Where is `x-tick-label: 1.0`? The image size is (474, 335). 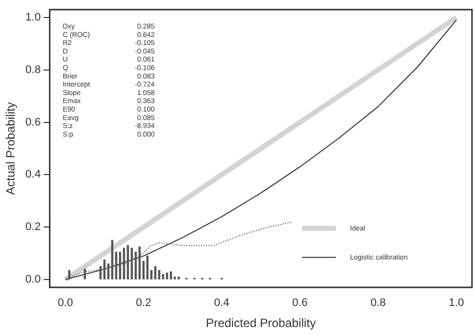
x-tick-label: 1.0 is located at coordinates (456, 303).